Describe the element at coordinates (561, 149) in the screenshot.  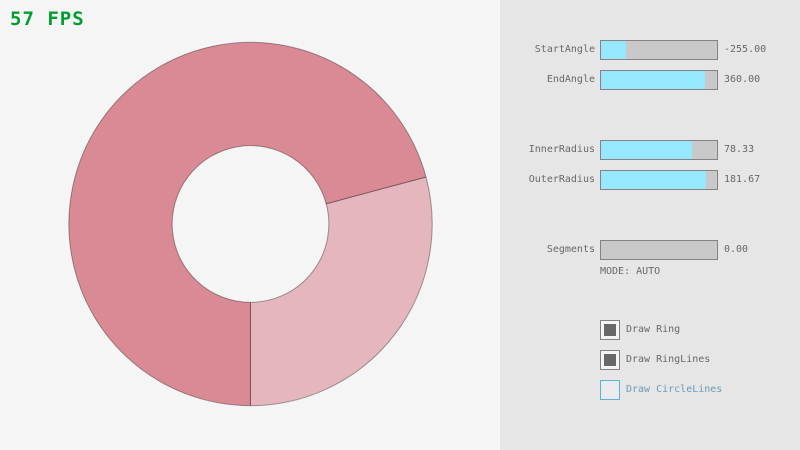
I see `slider-label: InnerRadius` at that location.